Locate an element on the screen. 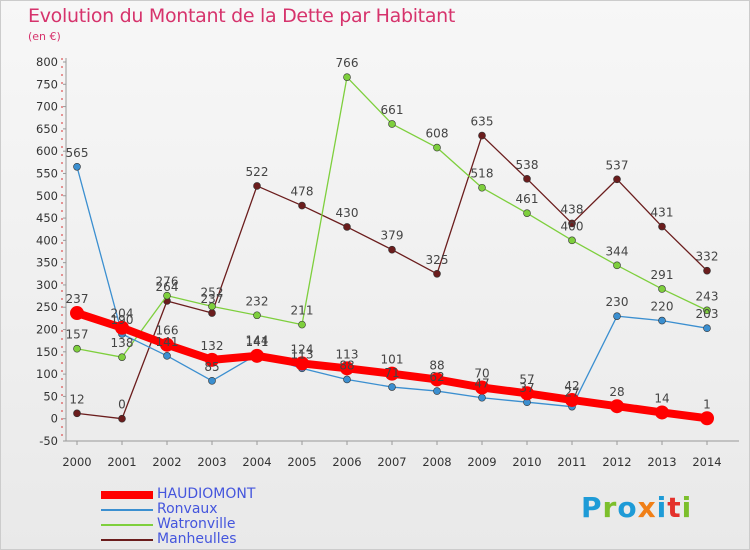 The height and width of the screenshot is (550, 750). data-label: 0 is located at coordinates (122, 405).